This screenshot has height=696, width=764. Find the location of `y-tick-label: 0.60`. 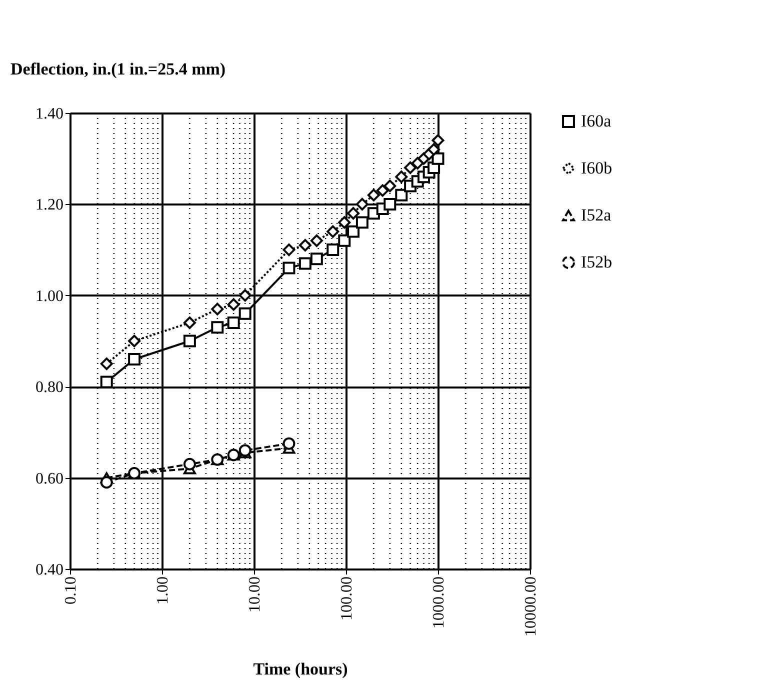

y-tick-label: 0.60 is located at coordinates (50, 479).